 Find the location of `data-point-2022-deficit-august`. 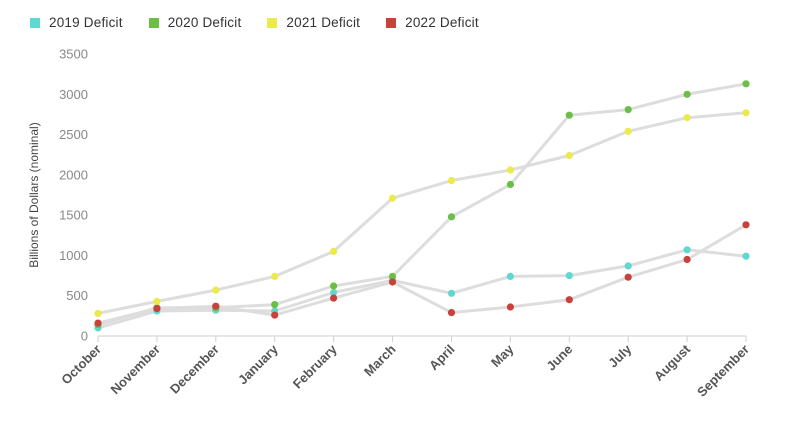

data-point-2022-deficit-august is located at coordinates (687, 259).